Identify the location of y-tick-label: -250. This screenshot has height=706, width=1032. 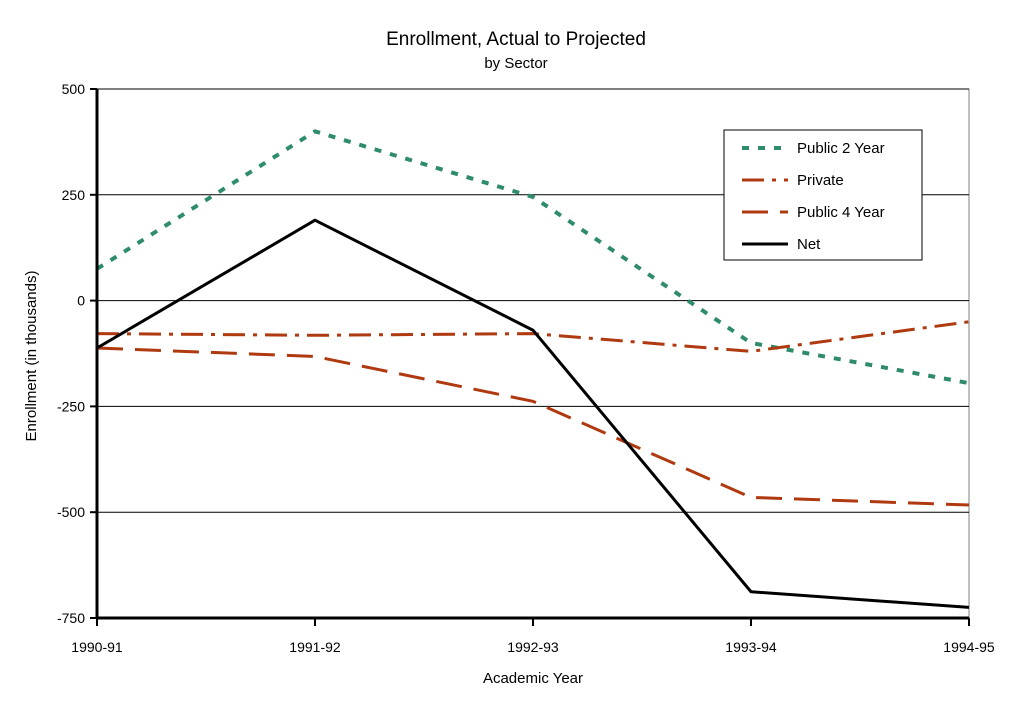
(71, 406).